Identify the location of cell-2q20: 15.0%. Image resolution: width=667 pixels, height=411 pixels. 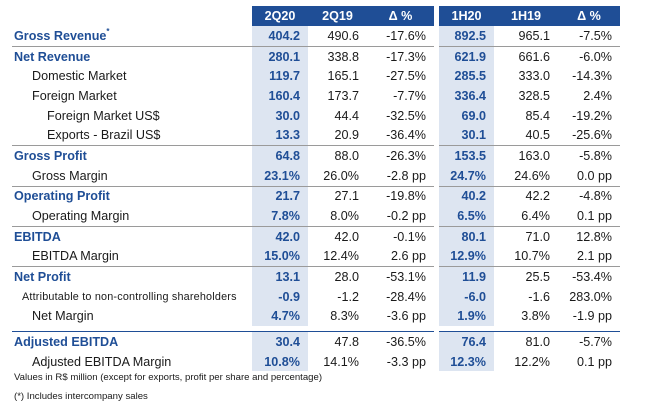
(280, 256).